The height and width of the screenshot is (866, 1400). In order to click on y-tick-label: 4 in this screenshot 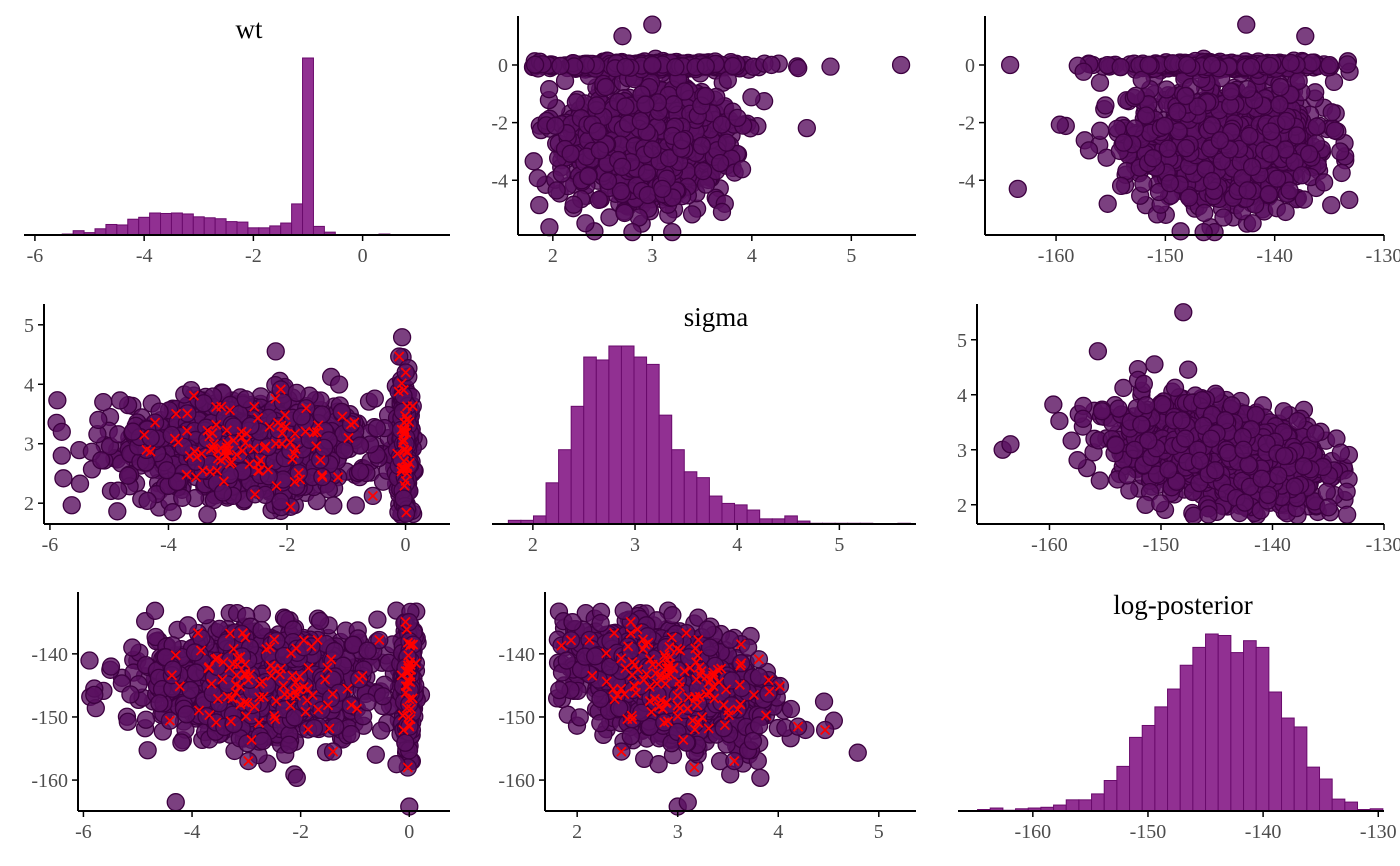, I will do `click(29, 385)`.